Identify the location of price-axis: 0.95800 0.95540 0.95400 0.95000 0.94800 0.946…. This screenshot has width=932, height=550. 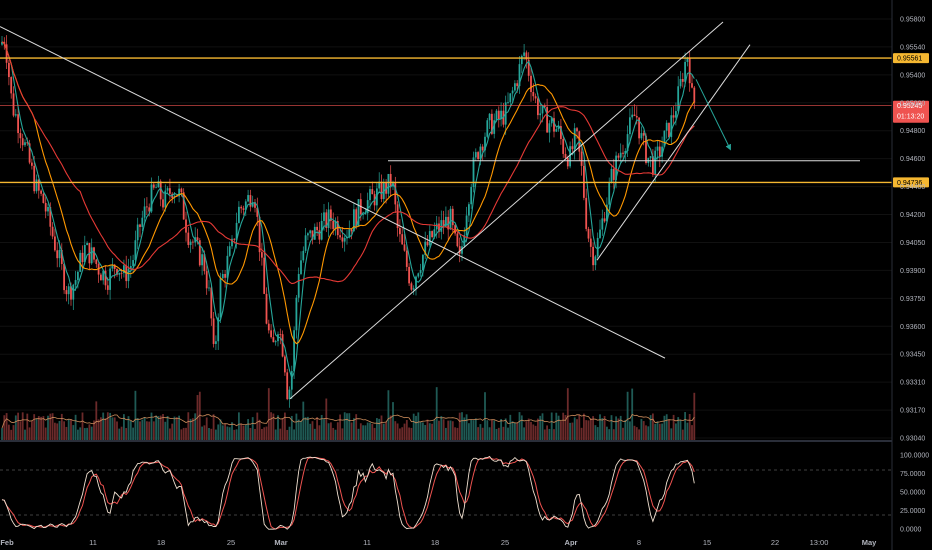
(912, 230).